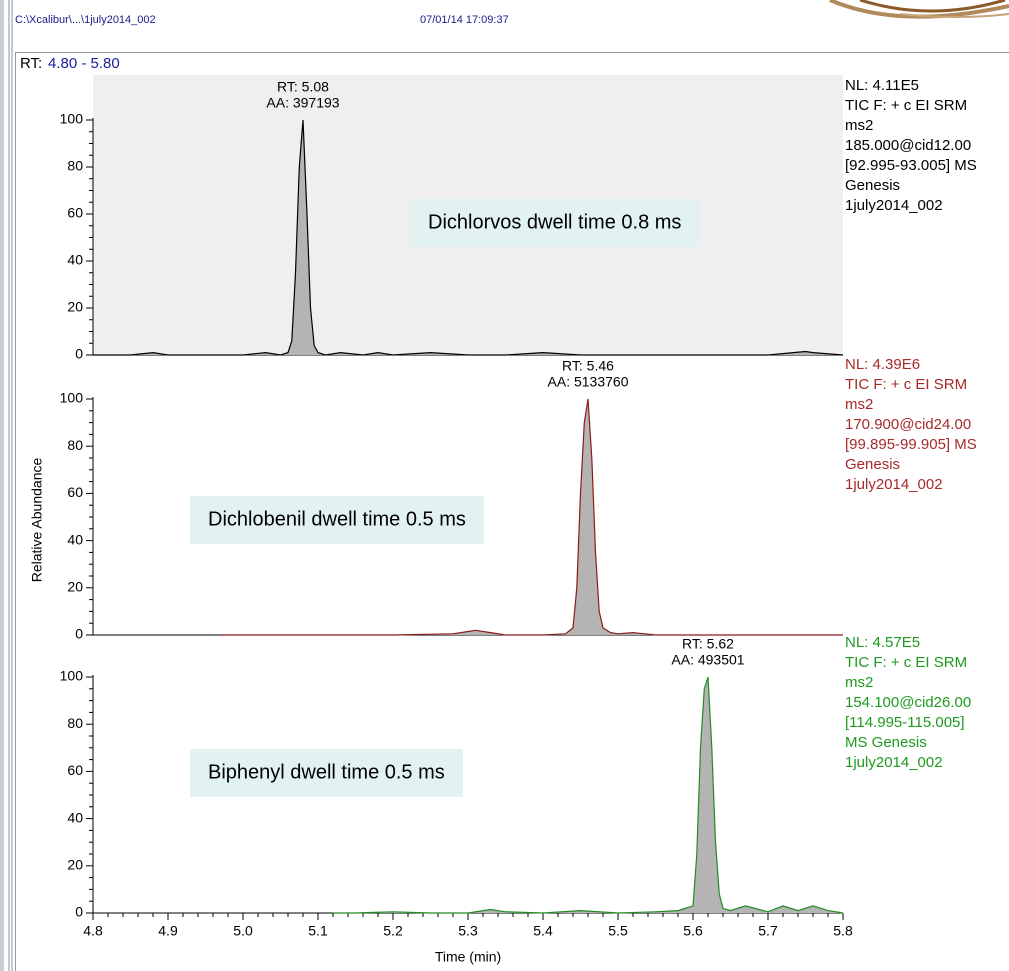 This screenshot has width=1009, height=971. What do you see at coordinates (843, 931) in the screenshot?
I see `x-tick-label: 5.8` at bounding box center [843, 931].